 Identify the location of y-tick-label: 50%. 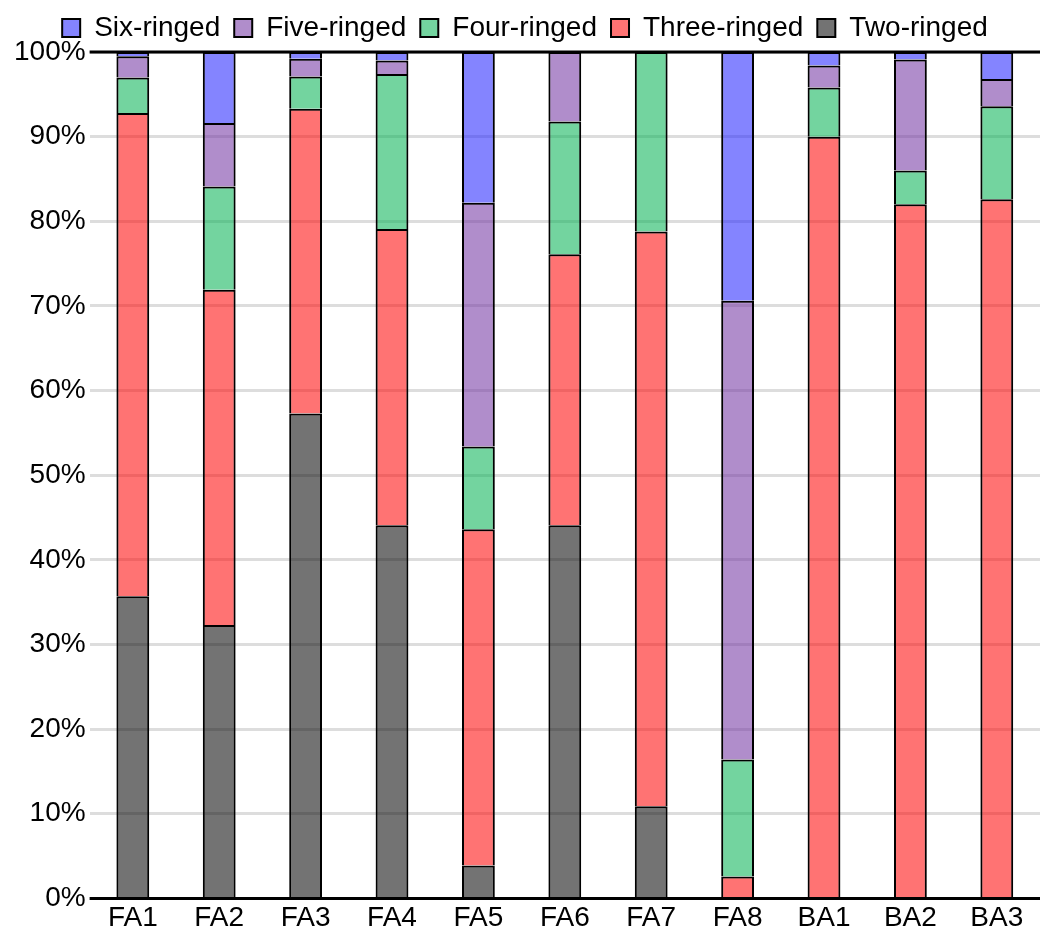
(57, 473).